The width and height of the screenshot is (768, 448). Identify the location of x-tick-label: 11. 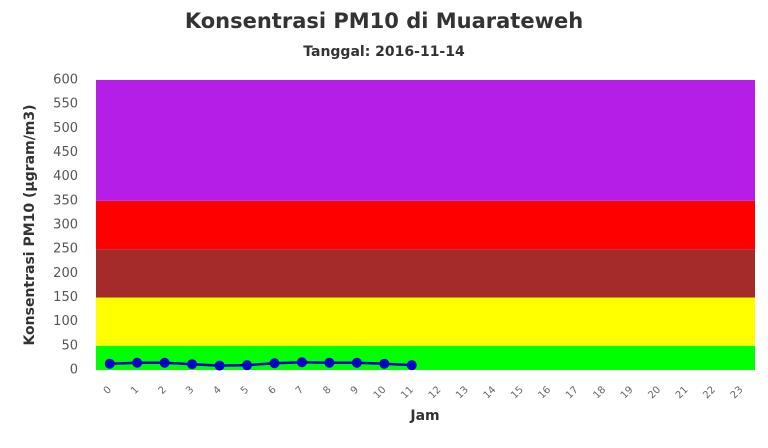
(407, 392).